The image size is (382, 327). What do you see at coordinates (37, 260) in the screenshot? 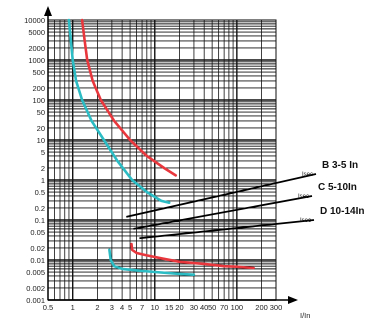
I see `y-tick-label: 0.01` at bounding box center [37, 260].